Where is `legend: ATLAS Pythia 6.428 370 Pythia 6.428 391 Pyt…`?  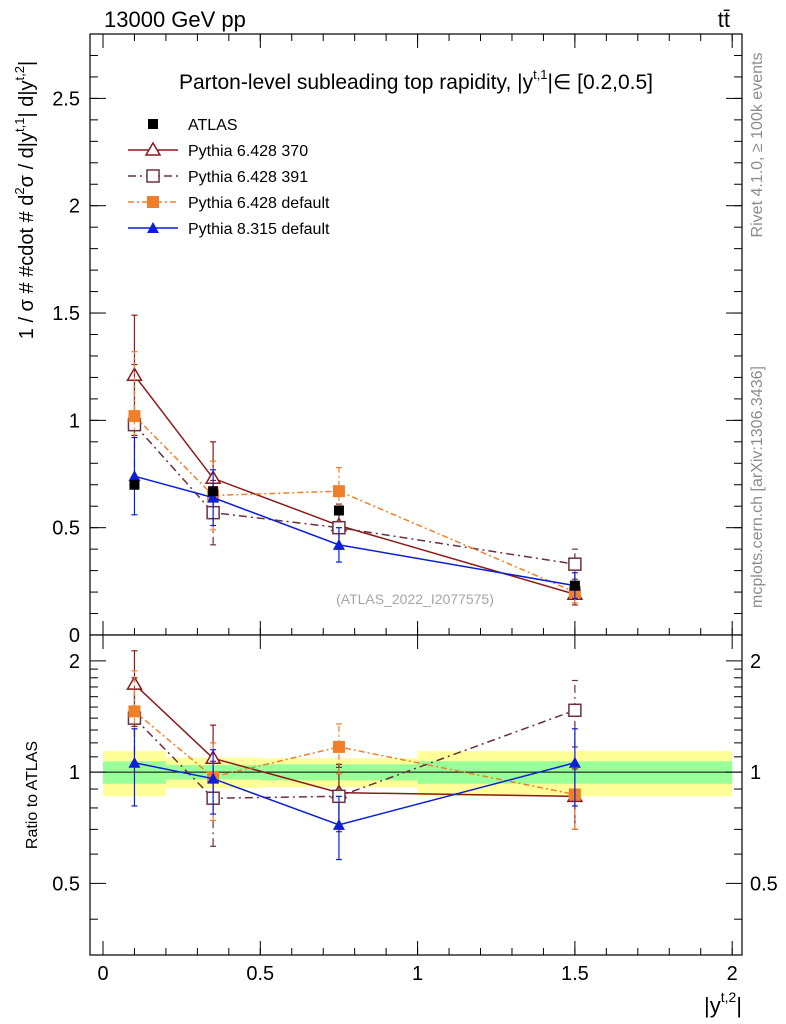 legend: ATLAS Pythia 6.428 370 Pythia 6.428 391 Pyt… is located at coordinates (229, 177).